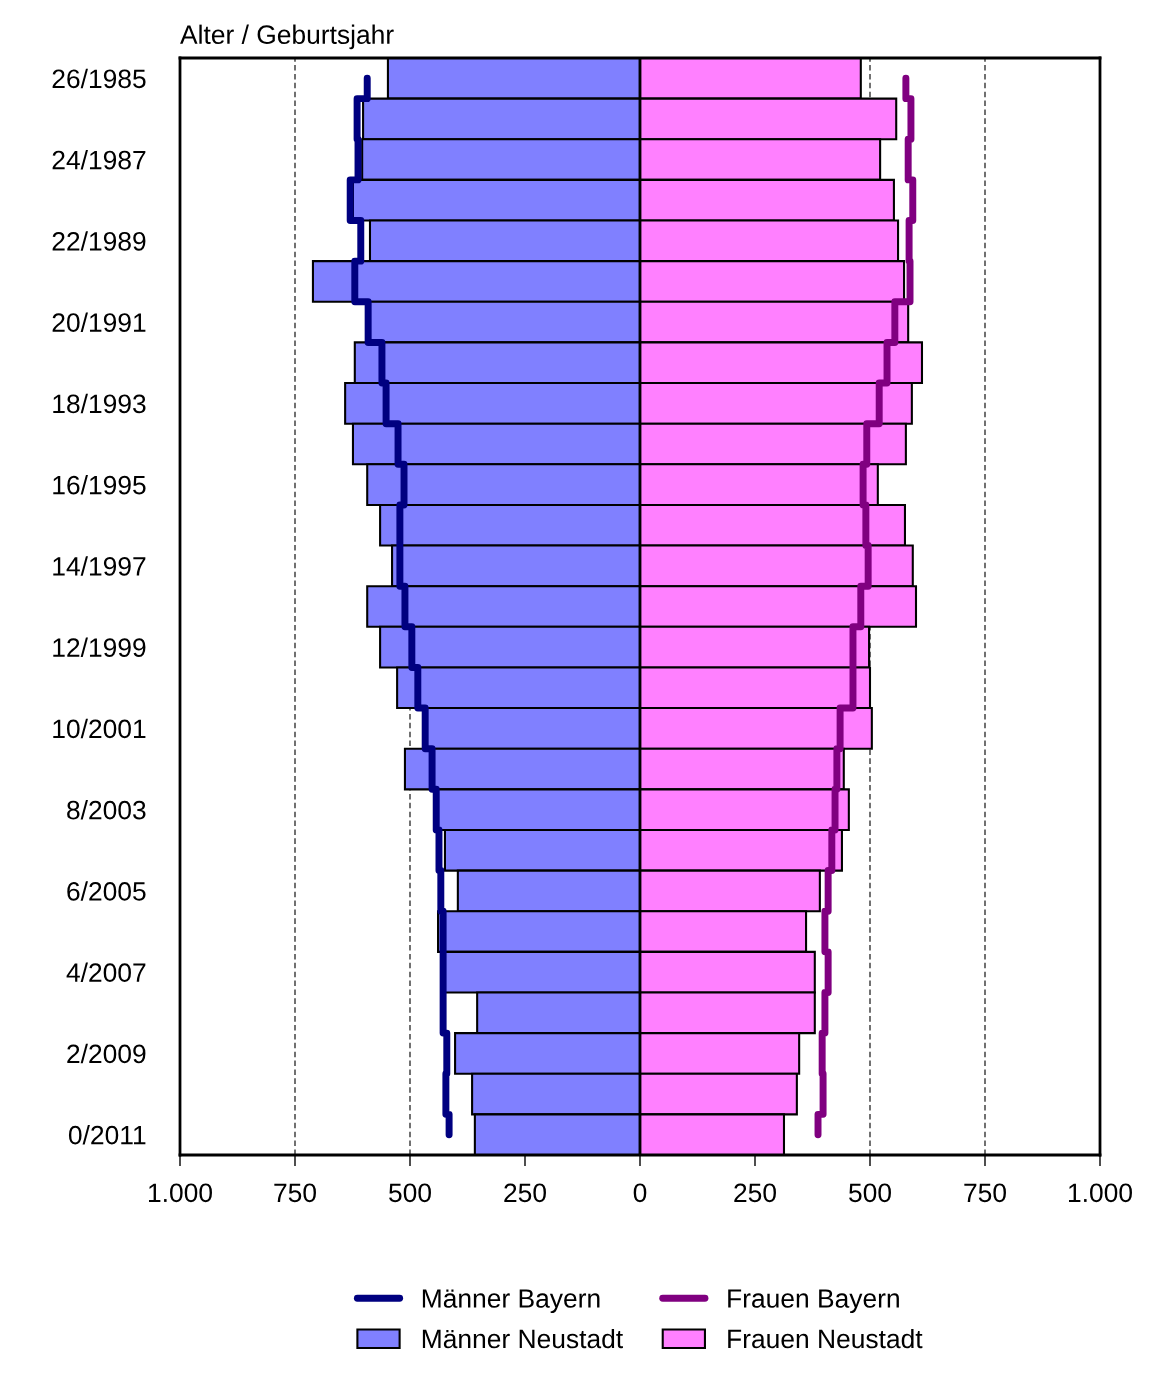 Image resolution: width=1159 pixels, height=1384 pixels. Describe the element at coordinates (99, 485) in the screenshot. I see `y-tick-label: 16/1995` at that location.